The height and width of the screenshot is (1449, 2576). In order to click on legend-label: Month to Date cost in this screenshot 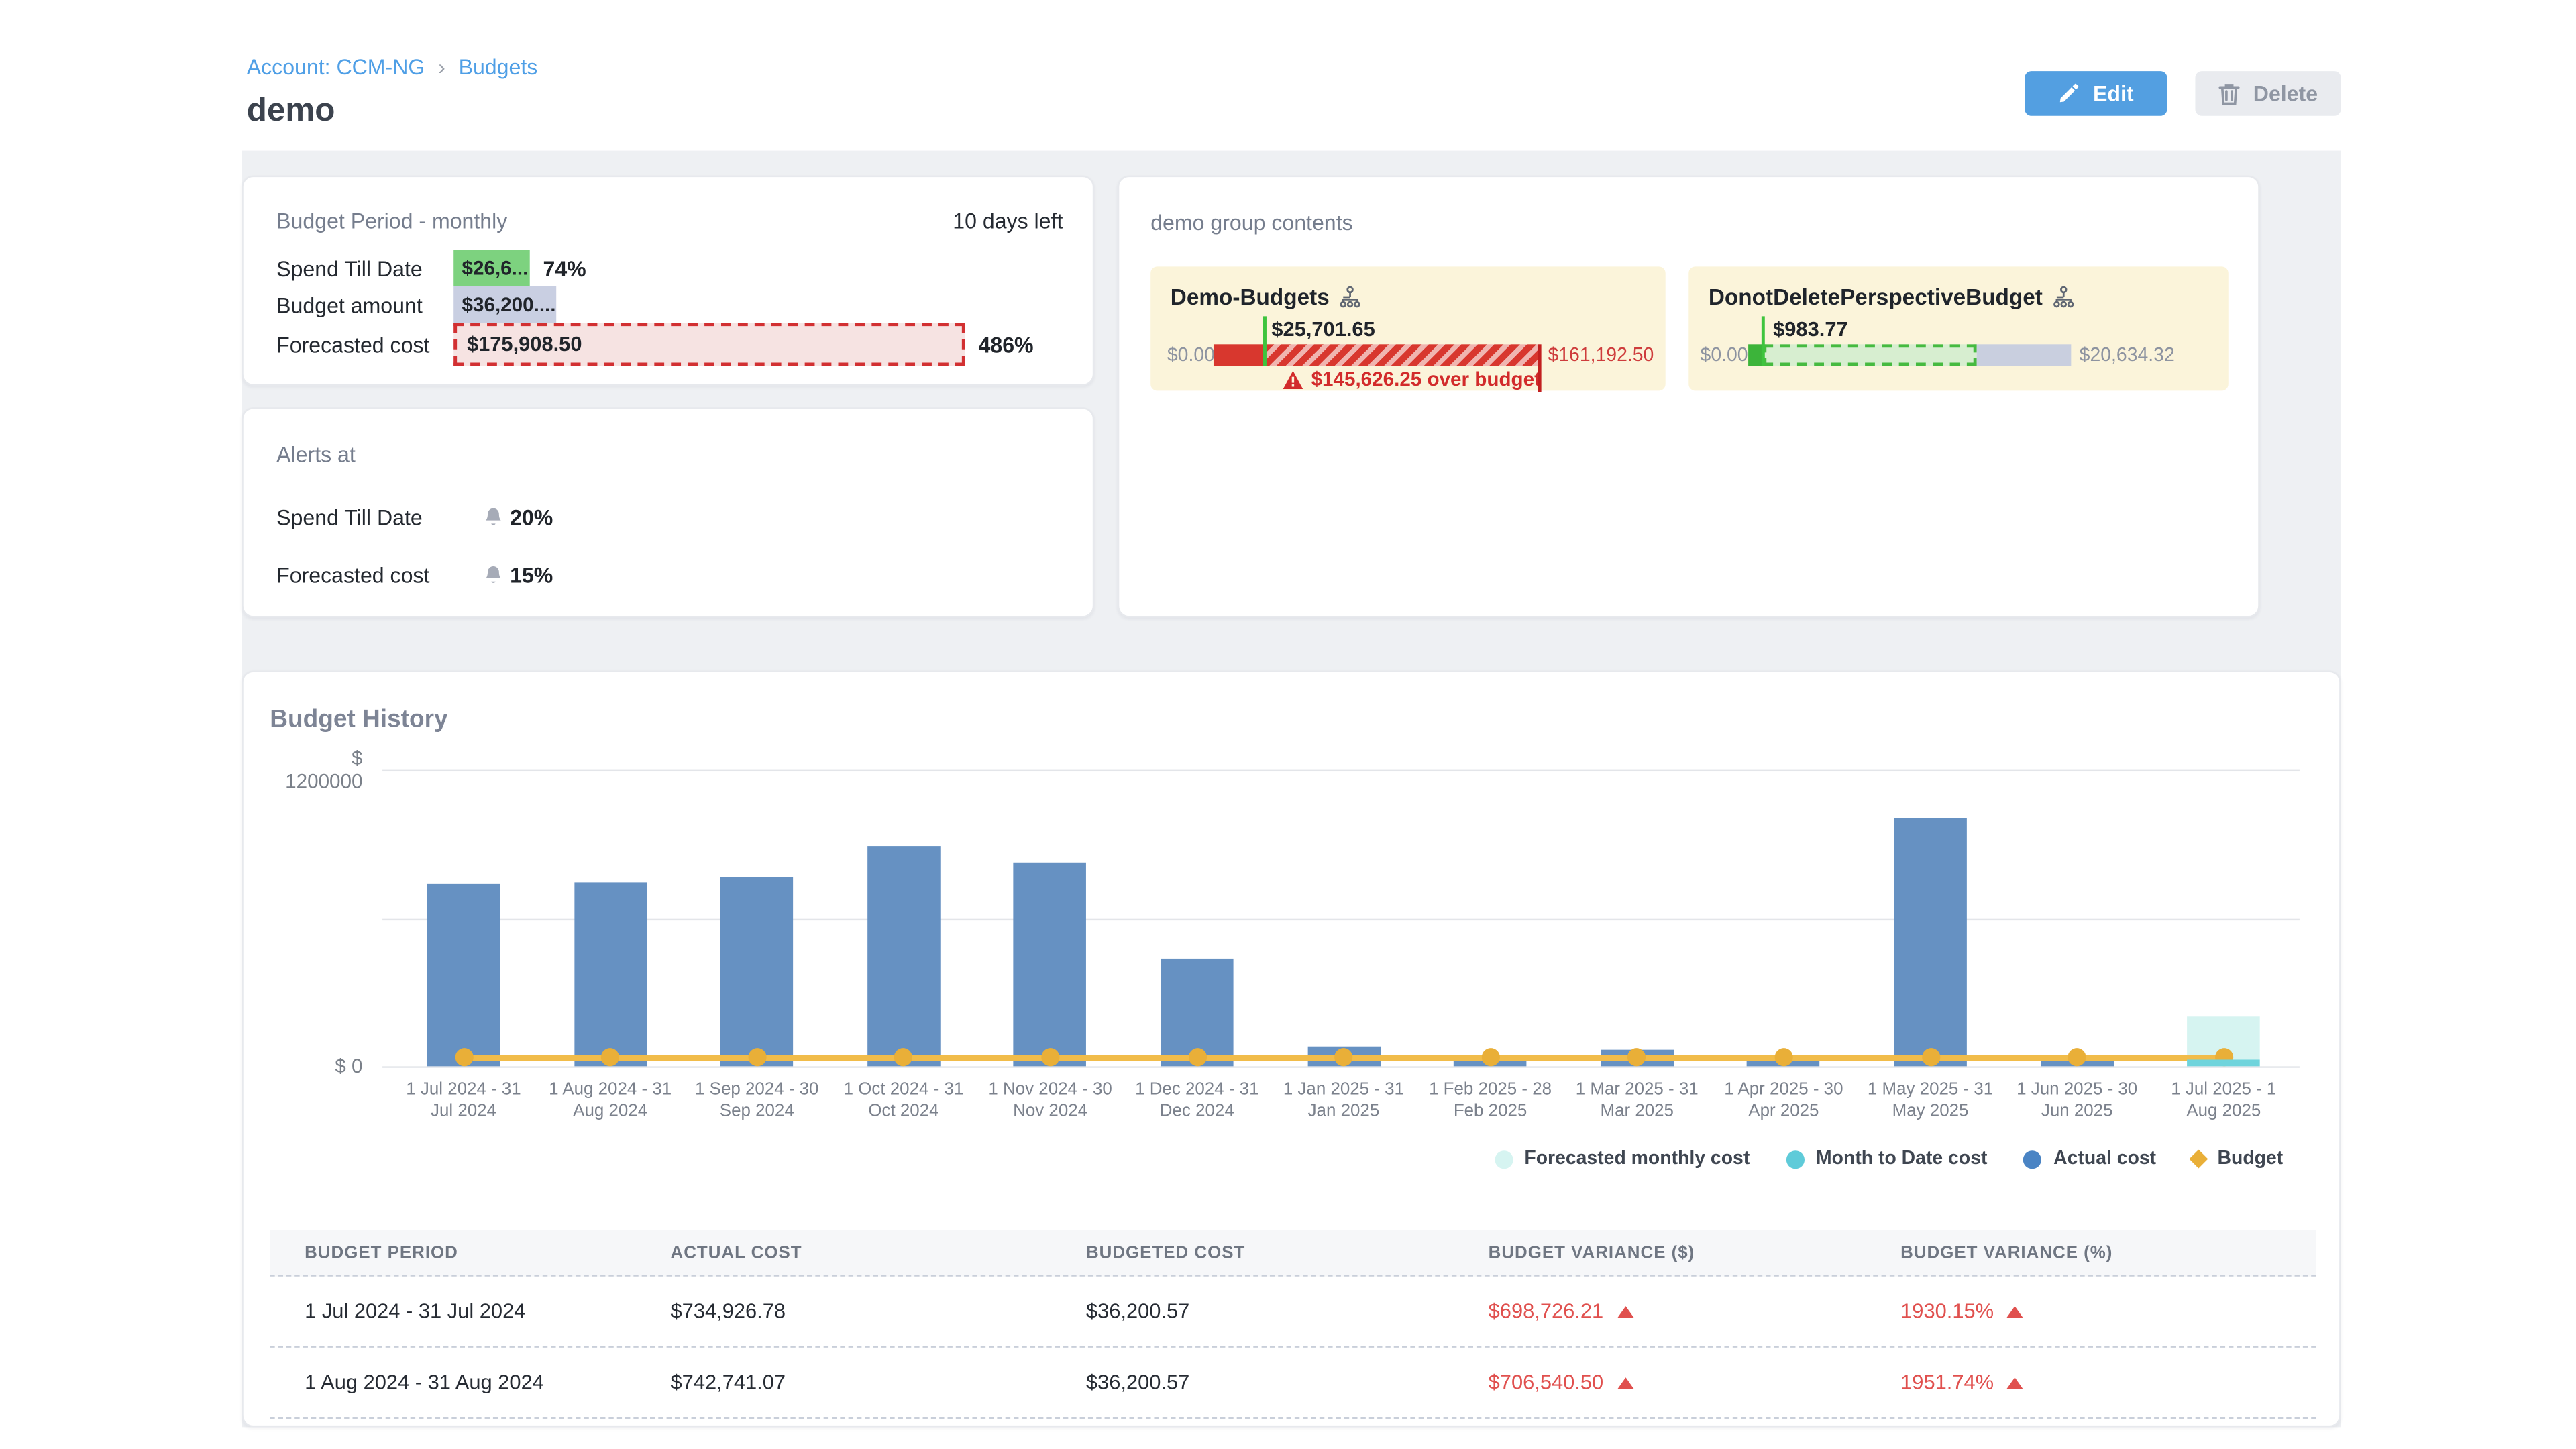, I will do `click(1902, 1158)`.